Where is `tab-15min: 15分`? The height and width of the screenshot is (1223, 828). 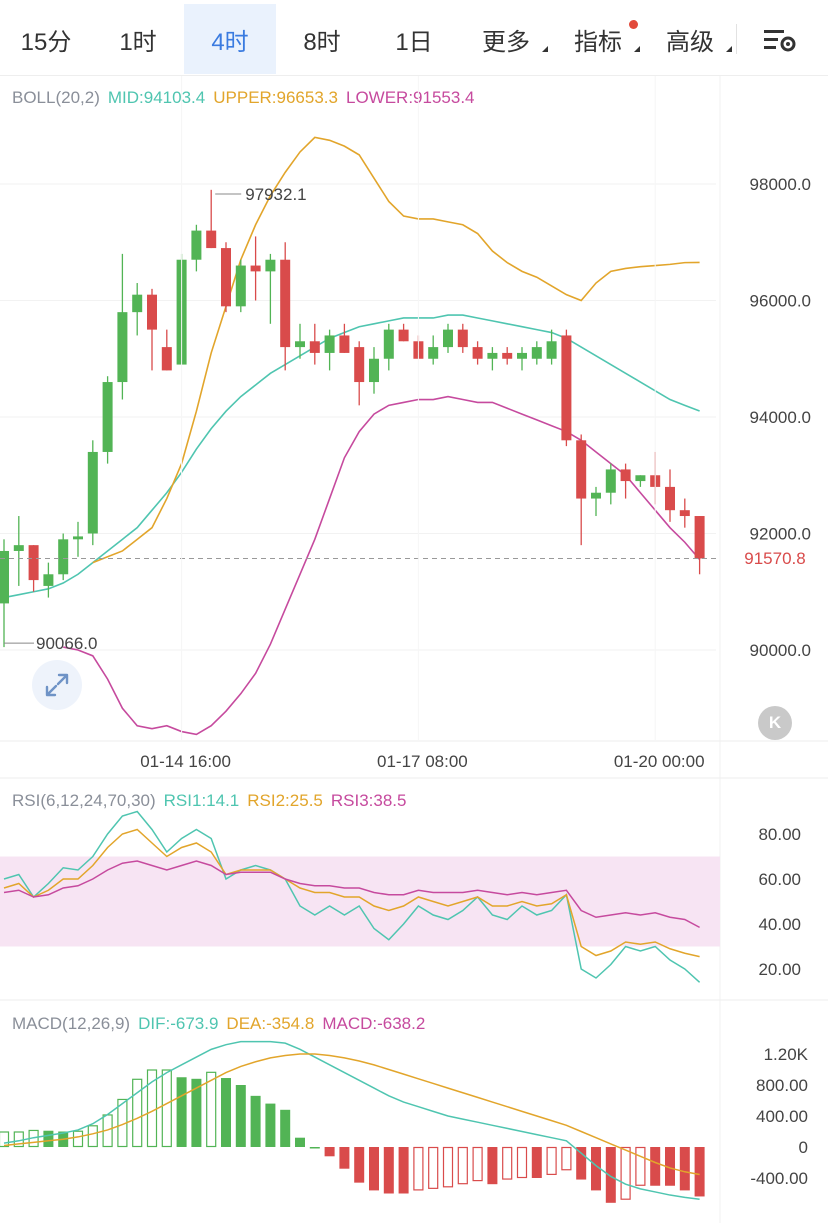
tab-15min: 15分 is located at coordinates (46, 39).